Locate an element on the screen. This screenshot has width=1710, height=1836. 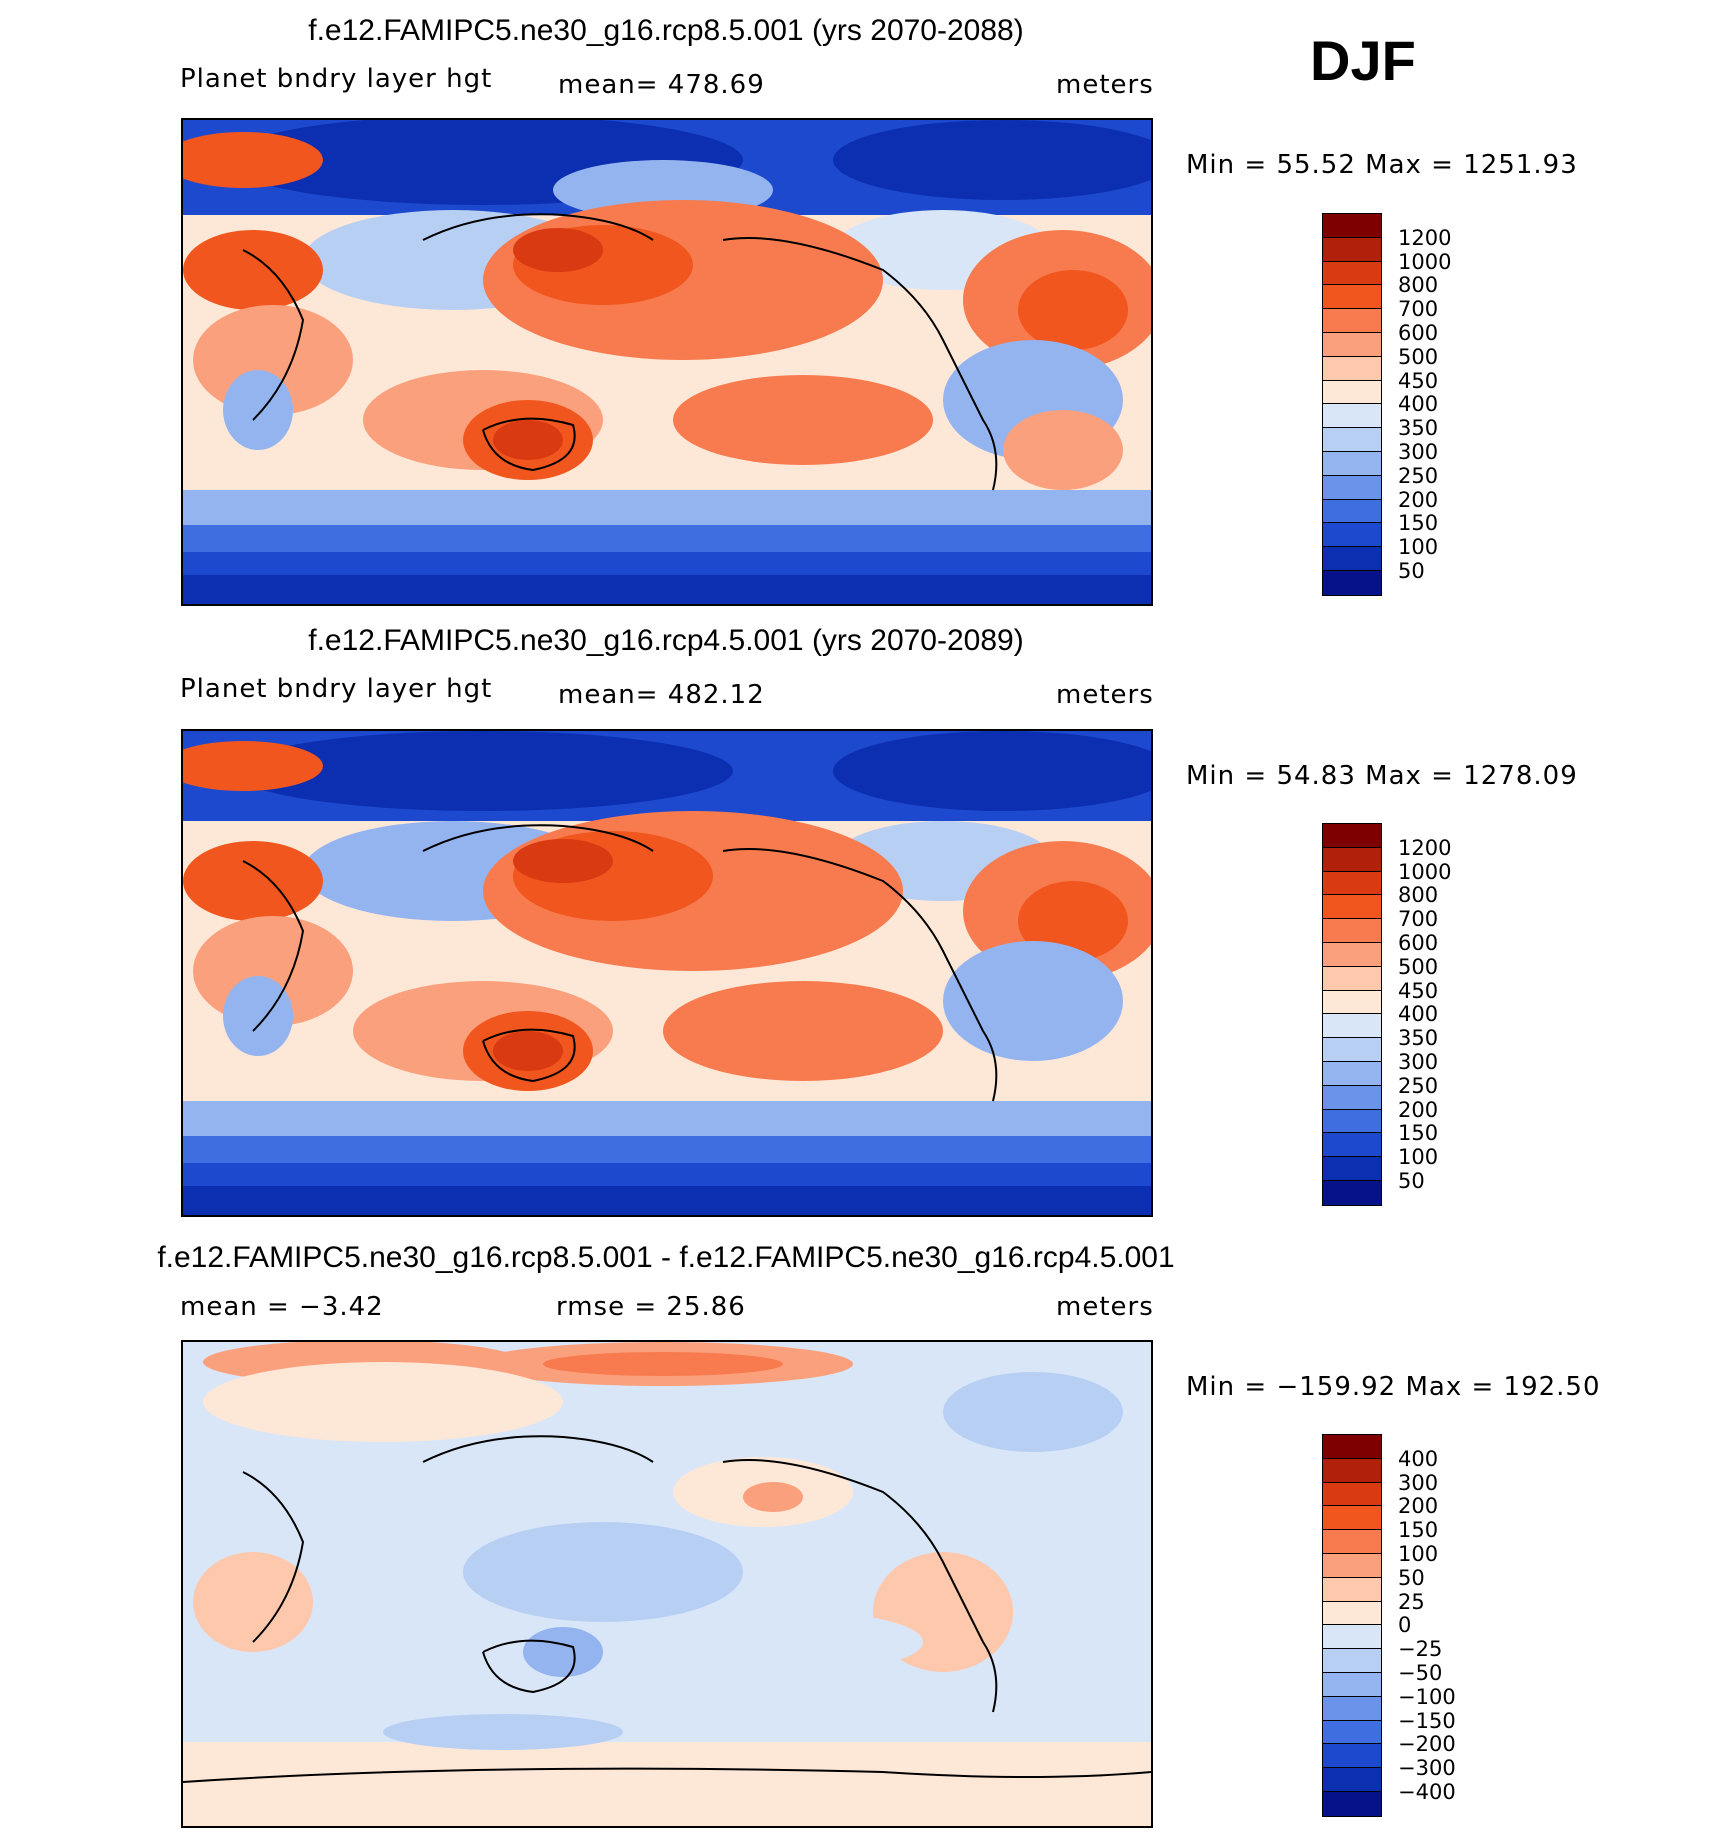
panel-2-map-svg is located at coordinates (667, 973).